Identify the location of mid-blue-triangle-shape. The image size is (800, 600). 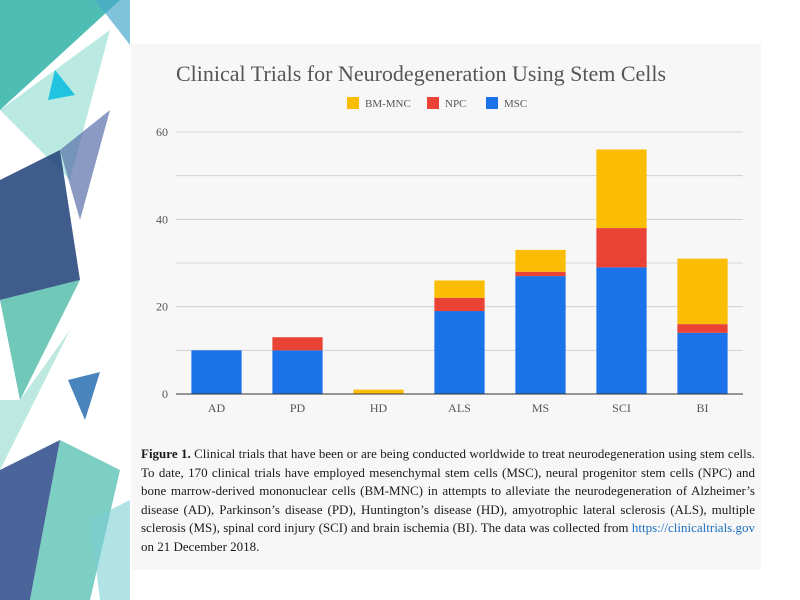
(84, 396).